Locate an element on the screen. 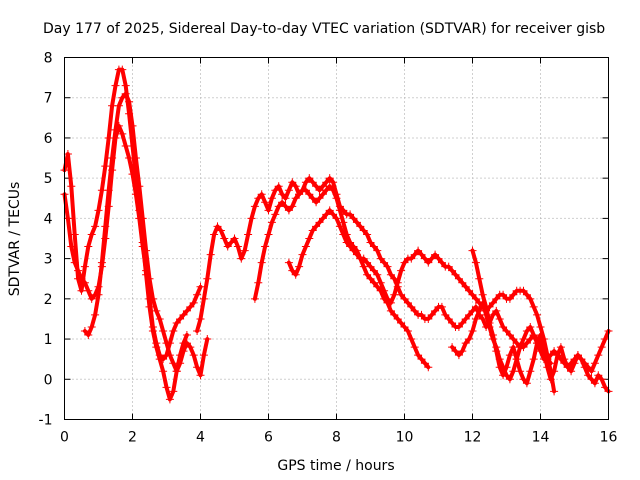  y-tick-label: 3 is located at coordinates (48, 260).